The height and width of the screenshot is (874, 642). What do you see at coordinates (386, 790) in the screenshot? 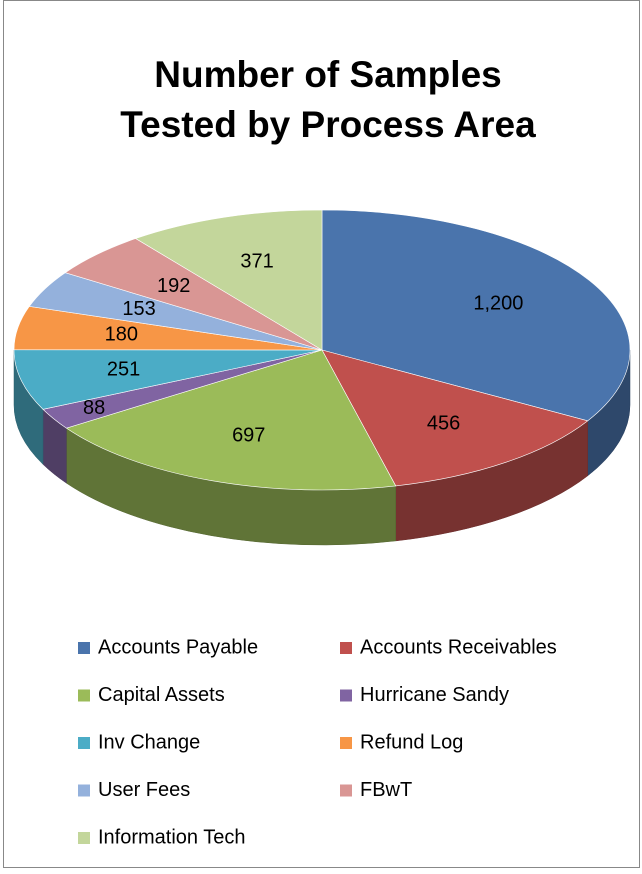
I see `legend-label: FBwT` at bounding box center [386, 790].